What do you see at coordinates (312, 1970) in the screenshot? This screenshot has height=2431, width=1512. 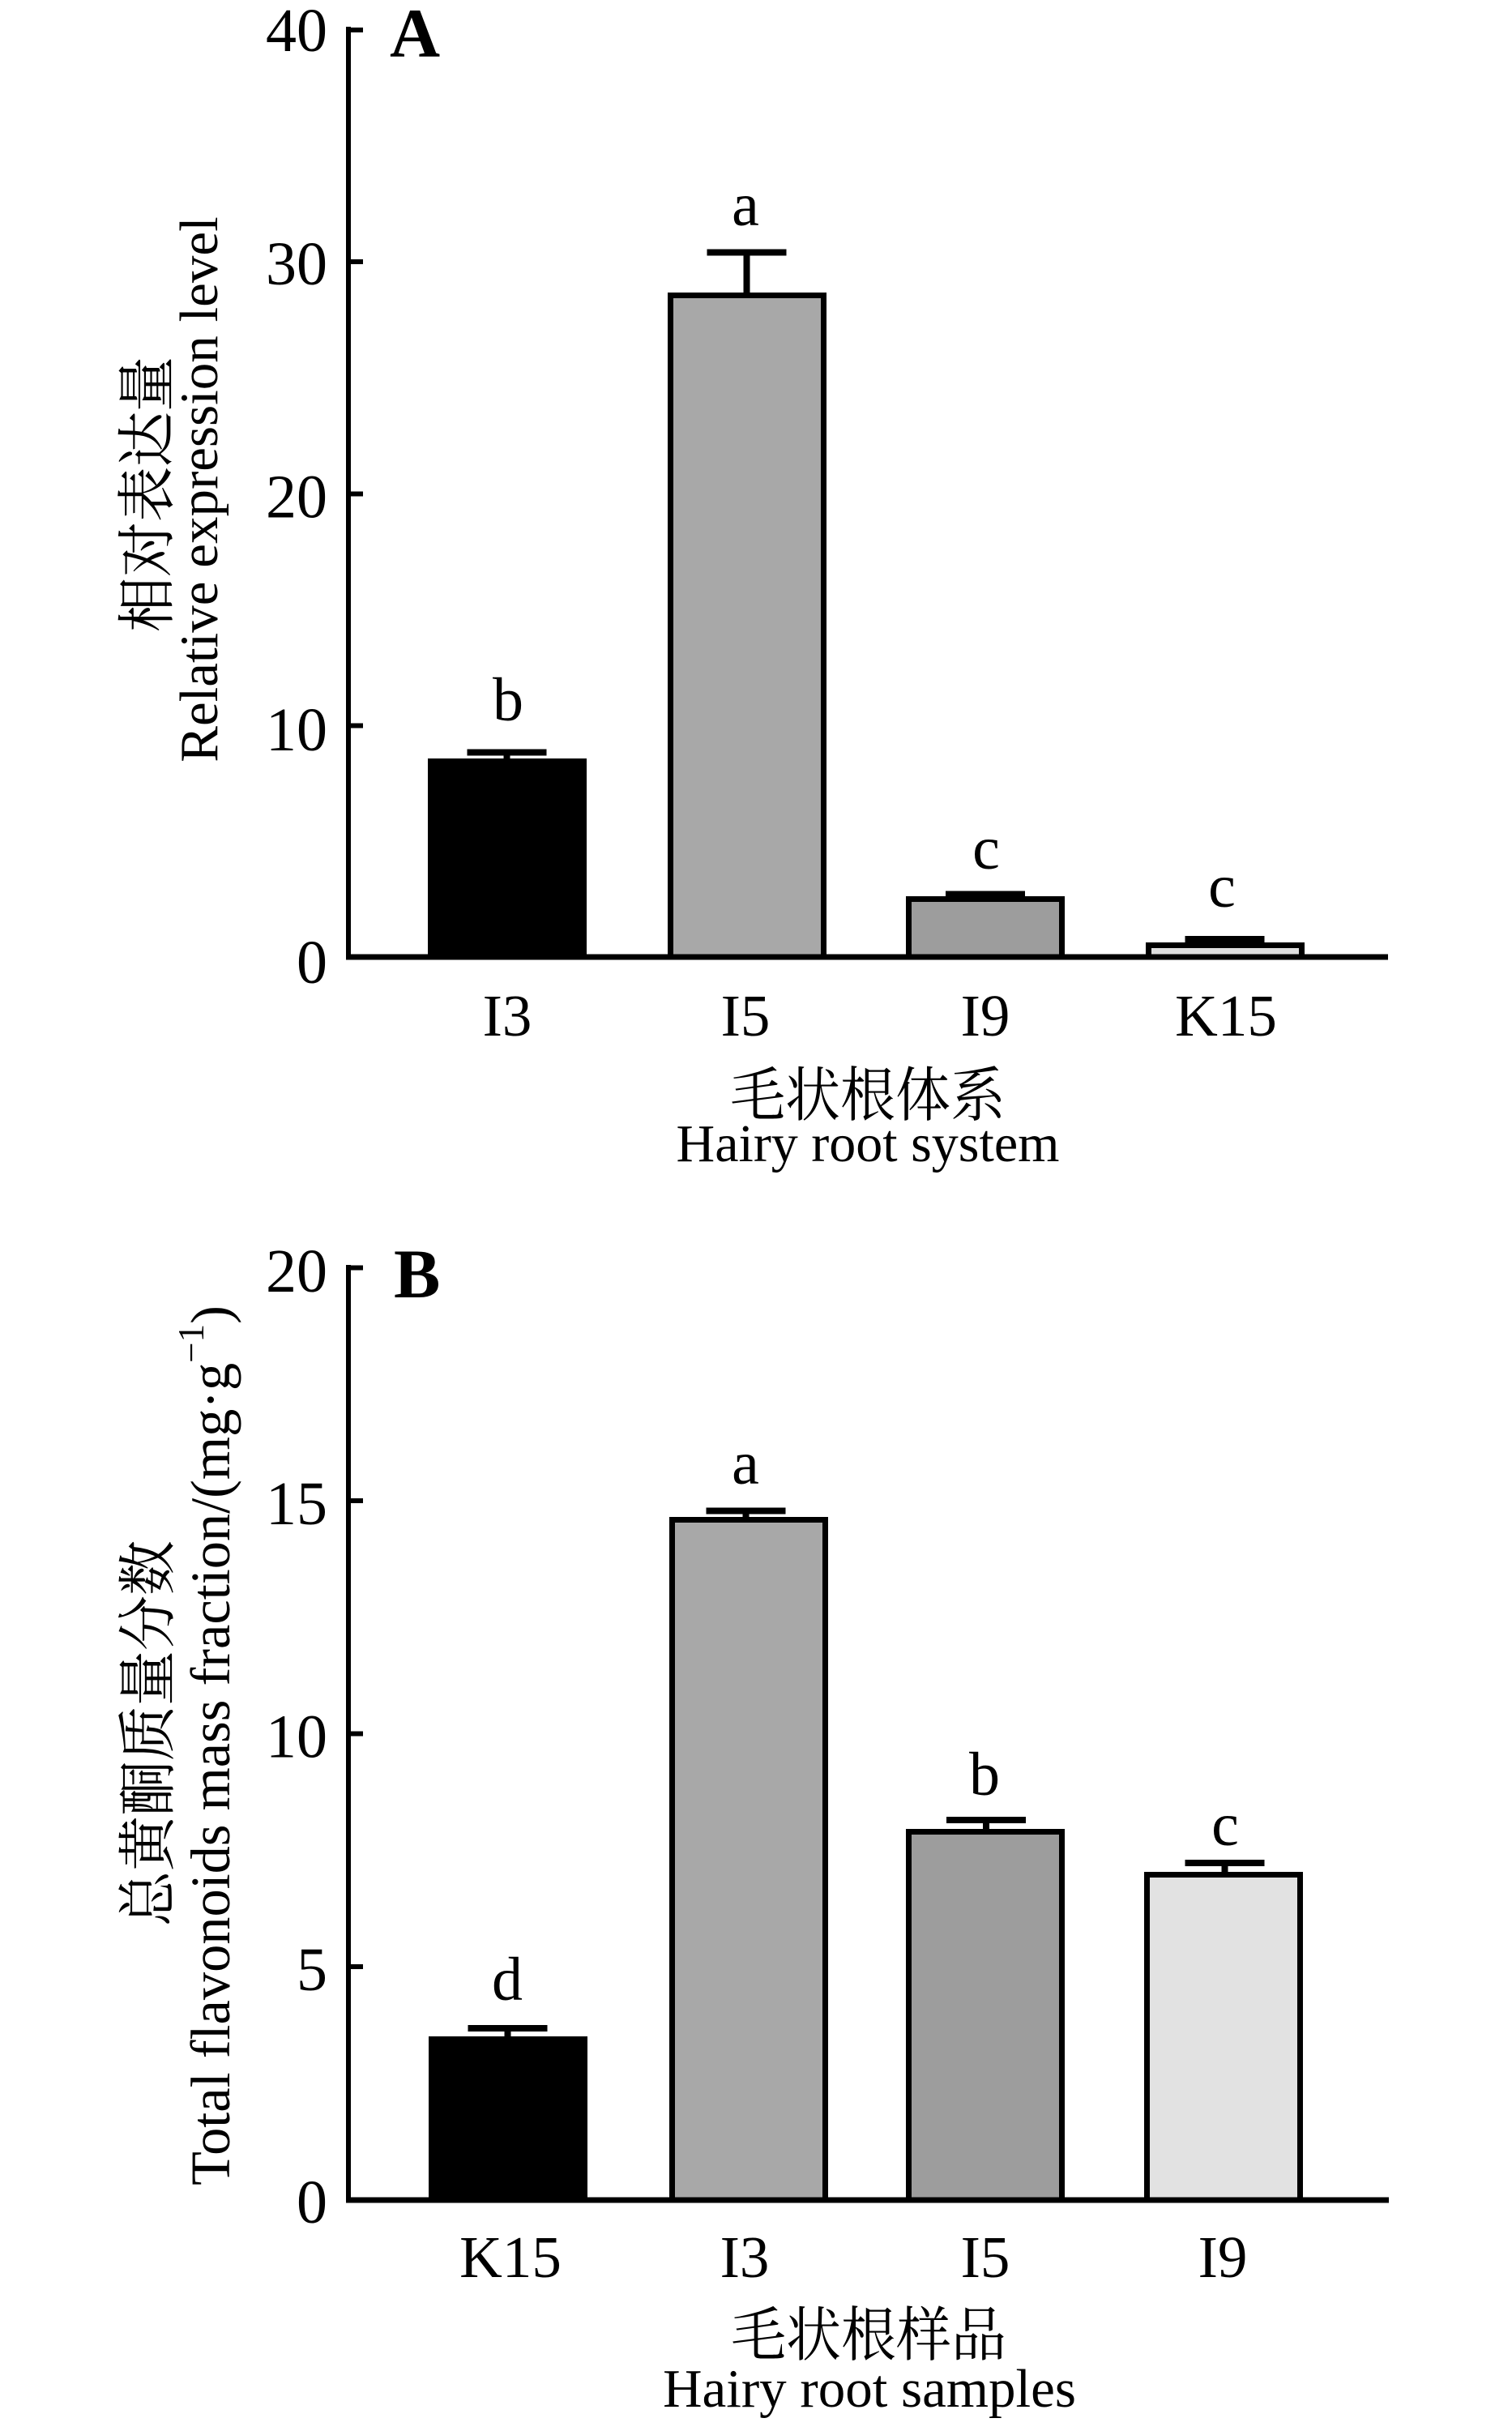 I see `svg-text: 5` at bounding box center [312, 1970].